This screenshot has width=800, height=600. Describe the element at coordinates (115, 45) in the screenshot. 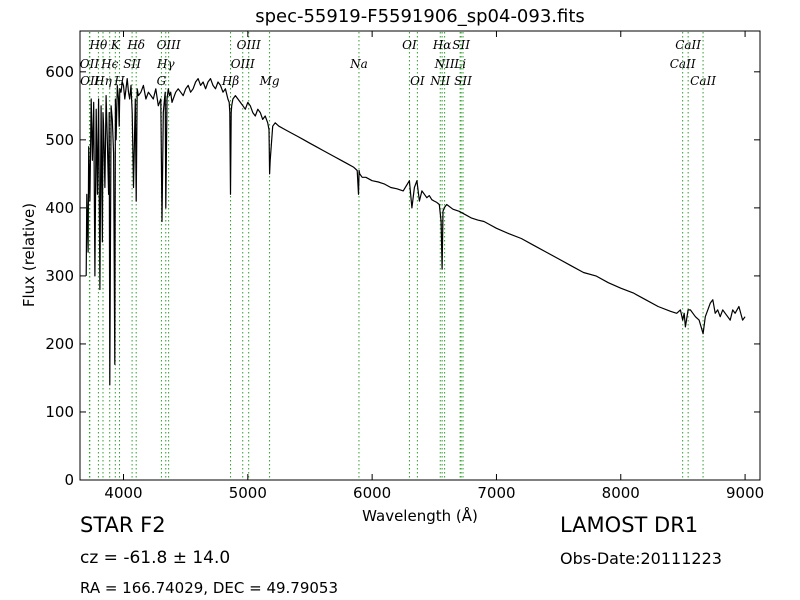

I see `line-label-4: K` at that location.